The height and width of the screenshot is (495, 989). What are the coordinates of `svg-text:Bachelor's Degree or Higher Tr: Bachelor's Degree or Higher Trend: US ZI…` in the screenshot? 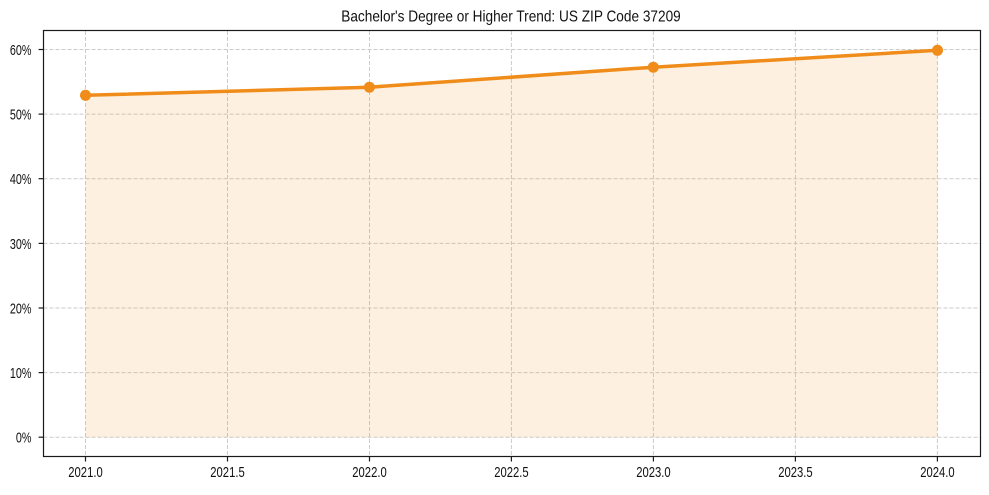 It's located at (510, 17).